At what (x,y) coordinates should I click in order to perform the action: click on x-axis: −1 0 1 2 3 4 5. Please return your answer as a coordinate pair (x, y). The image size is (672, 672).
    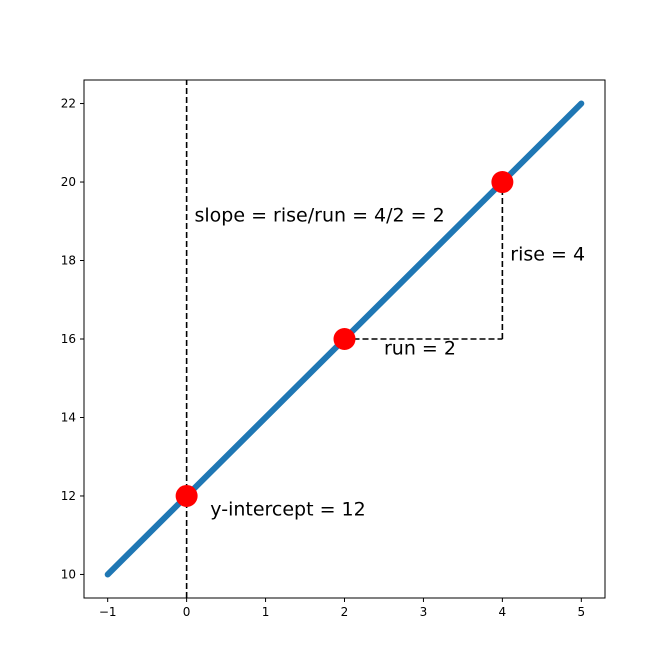
    Looking at the image, I should click on (342, 608).